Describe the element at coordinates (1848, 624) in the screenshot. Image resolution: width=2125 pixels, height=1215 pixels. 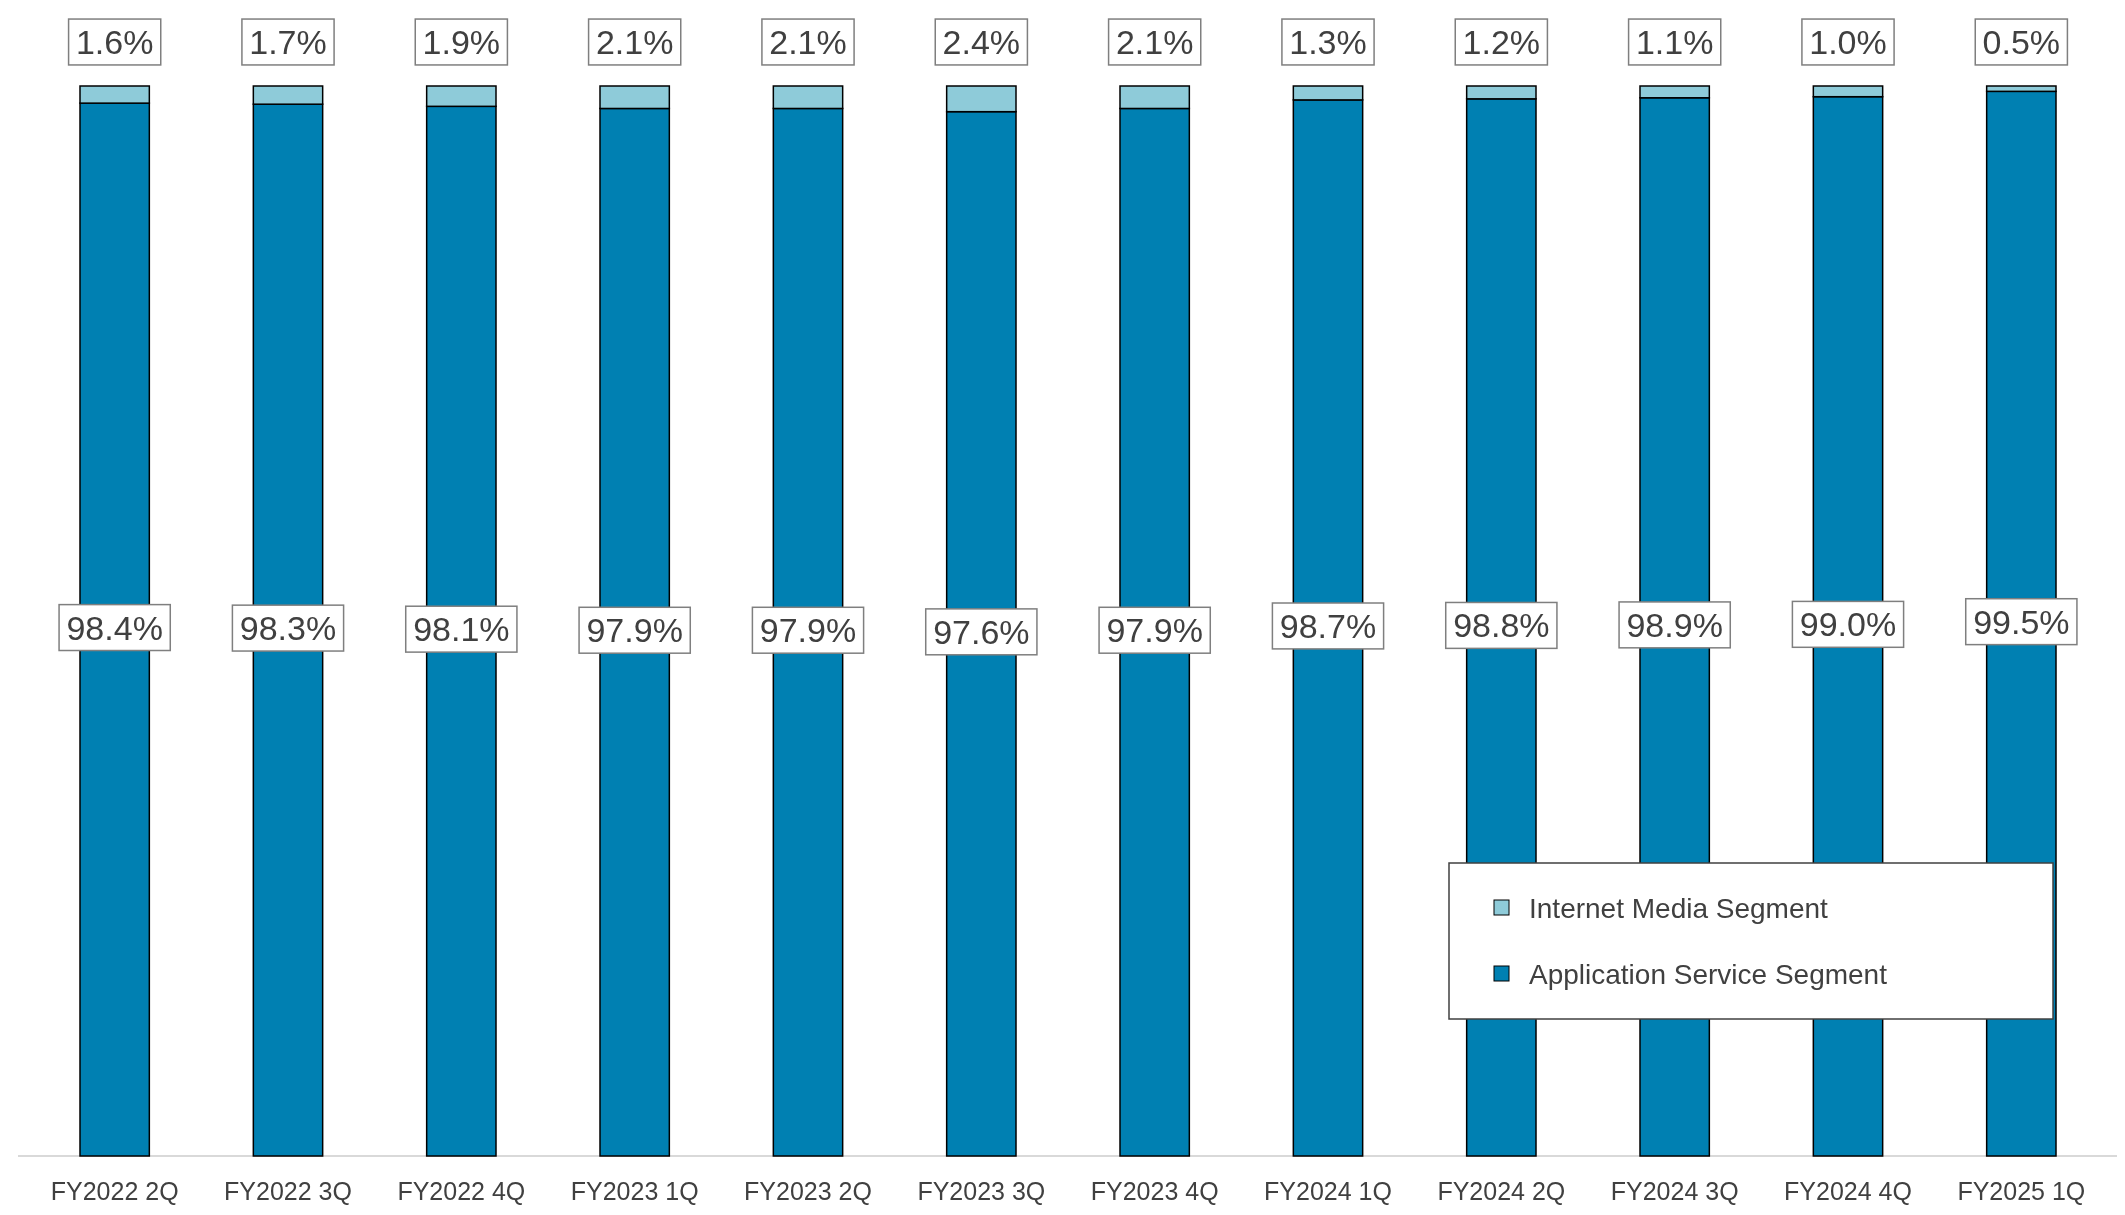
I see `data-label: 99.0%` at that location.